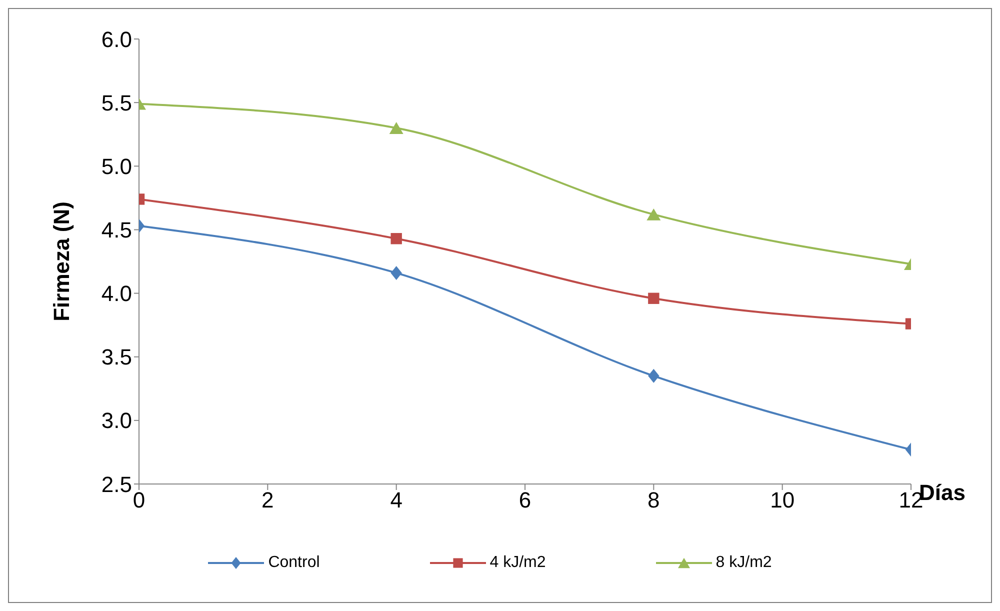  Describe the element at coordinates (116, 103) in the screenshot. I see `y-tick-label: 5.5` at that location.